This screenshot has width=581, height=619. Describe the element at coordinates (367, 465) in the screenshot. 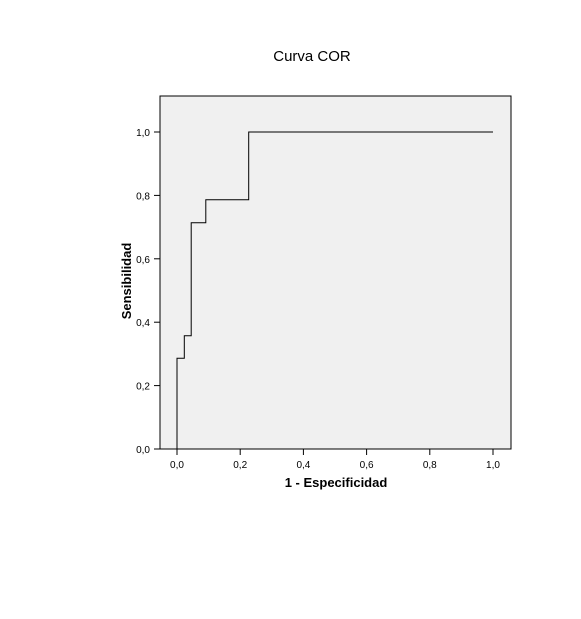

I see `x-tick-label: 0,6` at that location.